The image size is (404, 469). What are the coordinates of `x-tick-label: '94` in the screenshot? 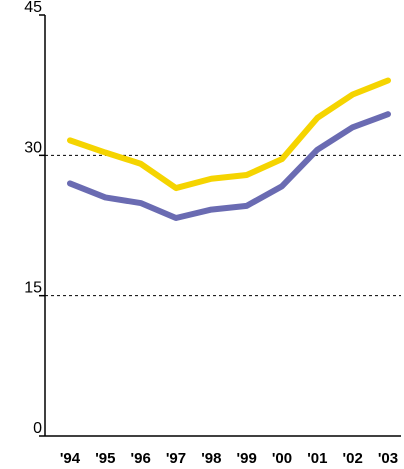 It's located at (70, 458).